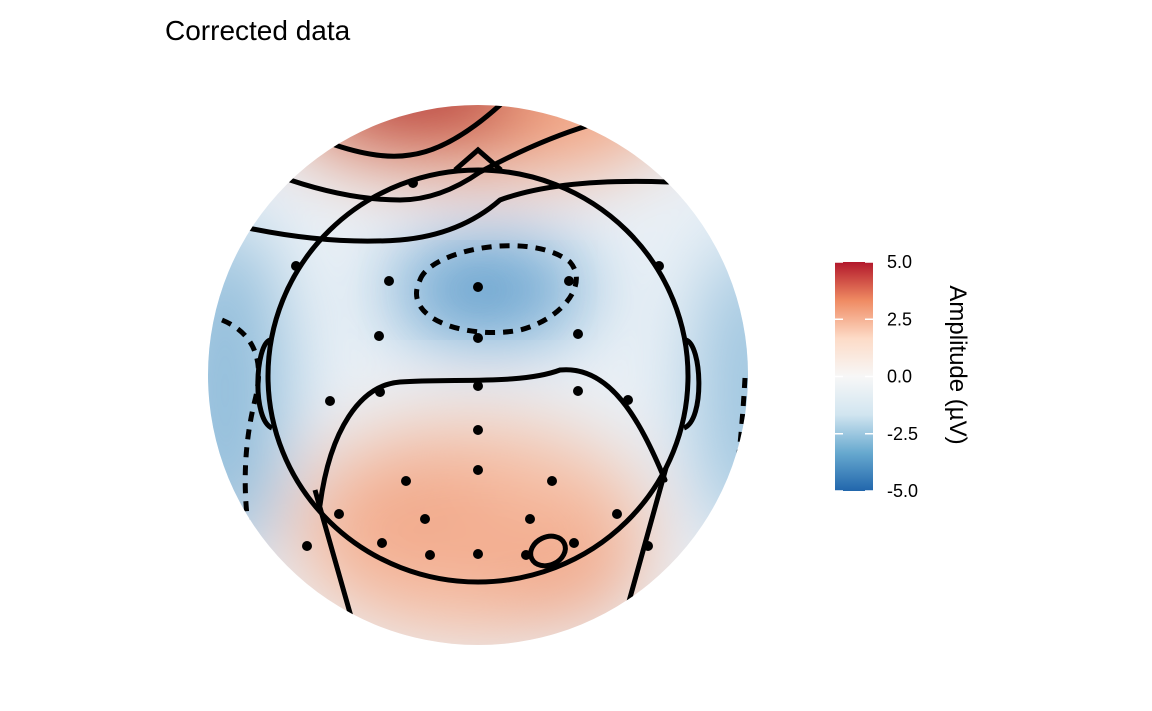  What do you see at coordinates (899, 262) in the screenshot?
I see `tick-label: 5.0` at bounding box center [899, 262].